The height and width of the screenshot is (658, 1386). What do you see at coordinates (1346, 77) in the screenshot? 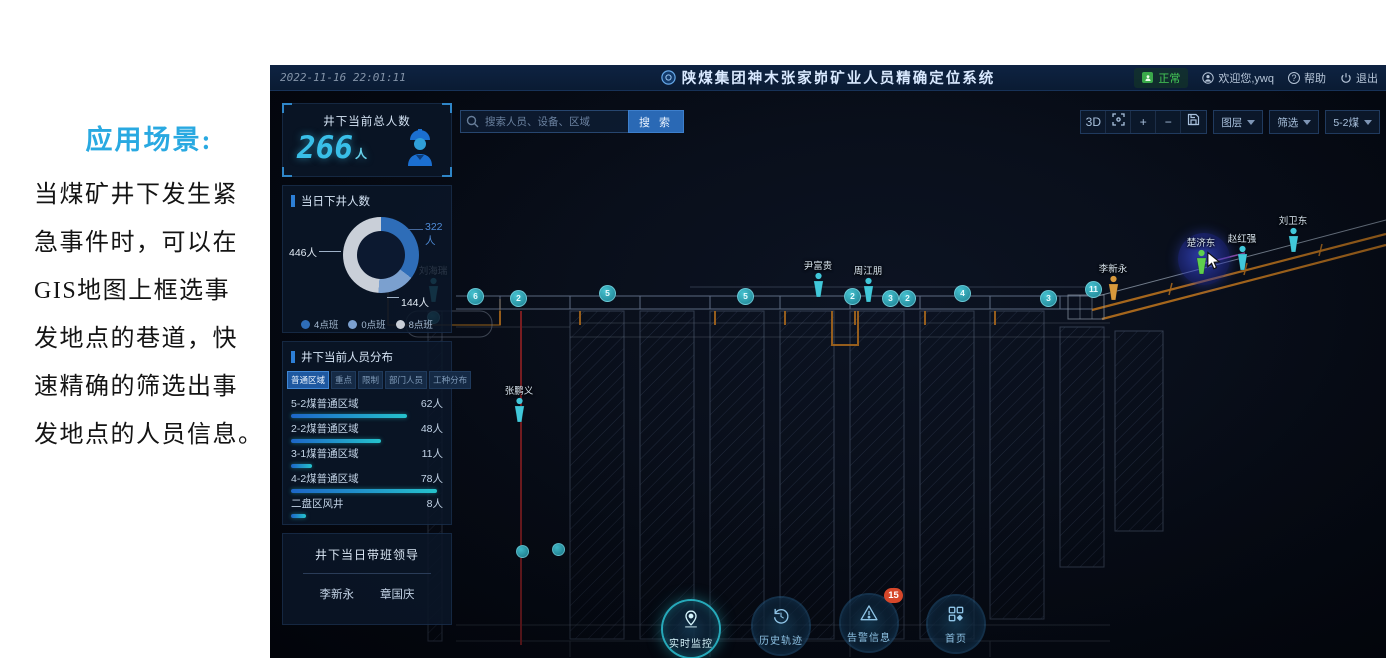
I see `power-icon` at bounding box center [1346, 77].